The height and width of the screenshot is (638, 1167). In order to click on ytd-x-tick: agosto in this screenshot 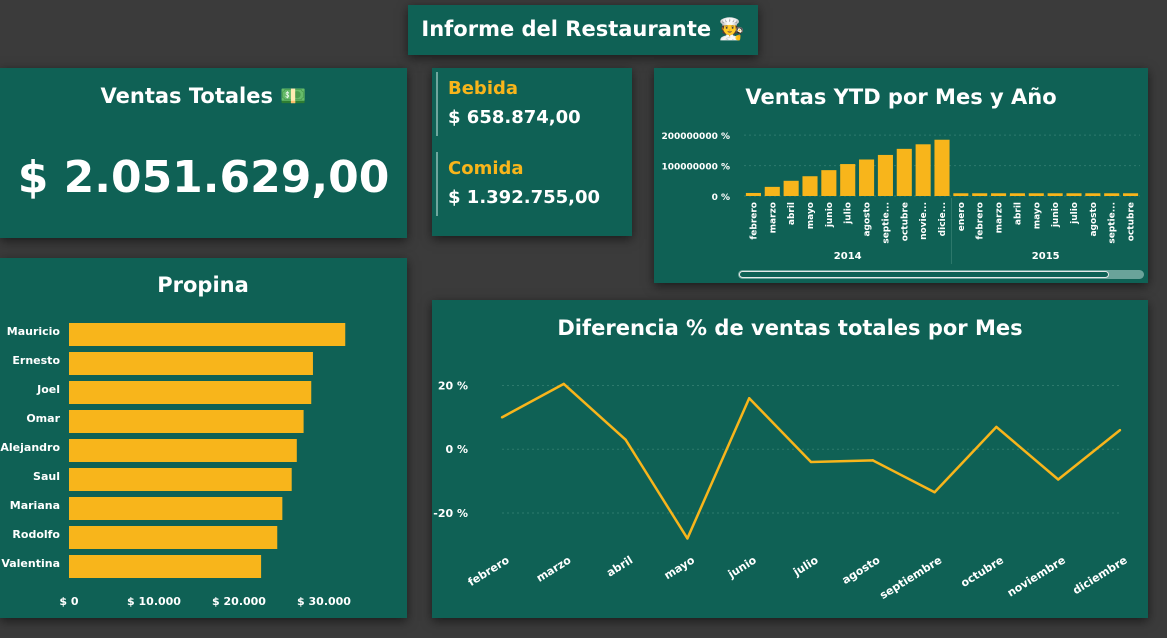, I will do `click(1094, 219)`.